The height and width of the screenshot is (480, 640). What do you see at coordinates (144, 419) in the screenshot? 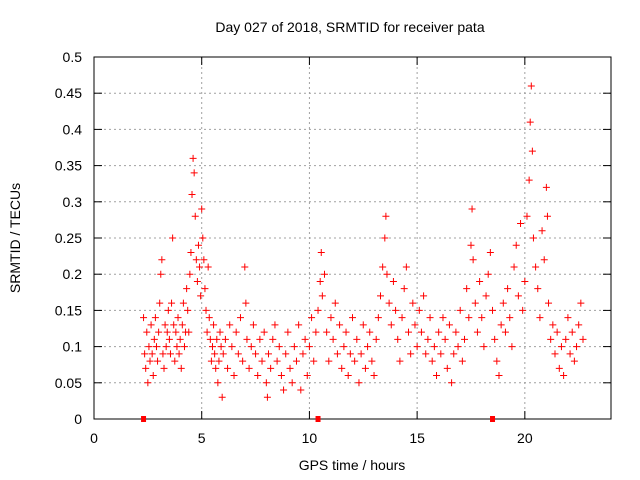
I see `baseline-marker` at bounding box center [144, 419].